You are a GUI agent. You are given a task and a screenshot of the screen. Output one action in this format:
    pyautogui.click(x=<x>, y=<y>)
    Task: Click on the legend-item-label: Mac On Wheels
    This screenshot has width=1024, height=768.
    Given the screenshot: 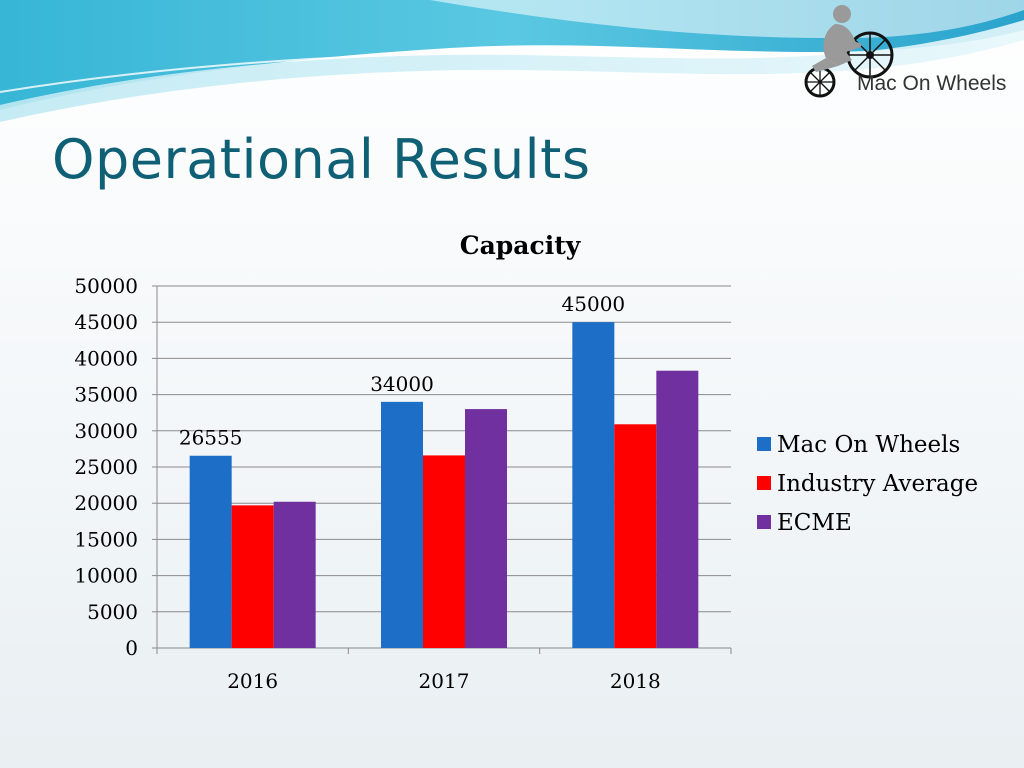 What is the action you would take?
    pyautogui.click(x=868, y=445)
    